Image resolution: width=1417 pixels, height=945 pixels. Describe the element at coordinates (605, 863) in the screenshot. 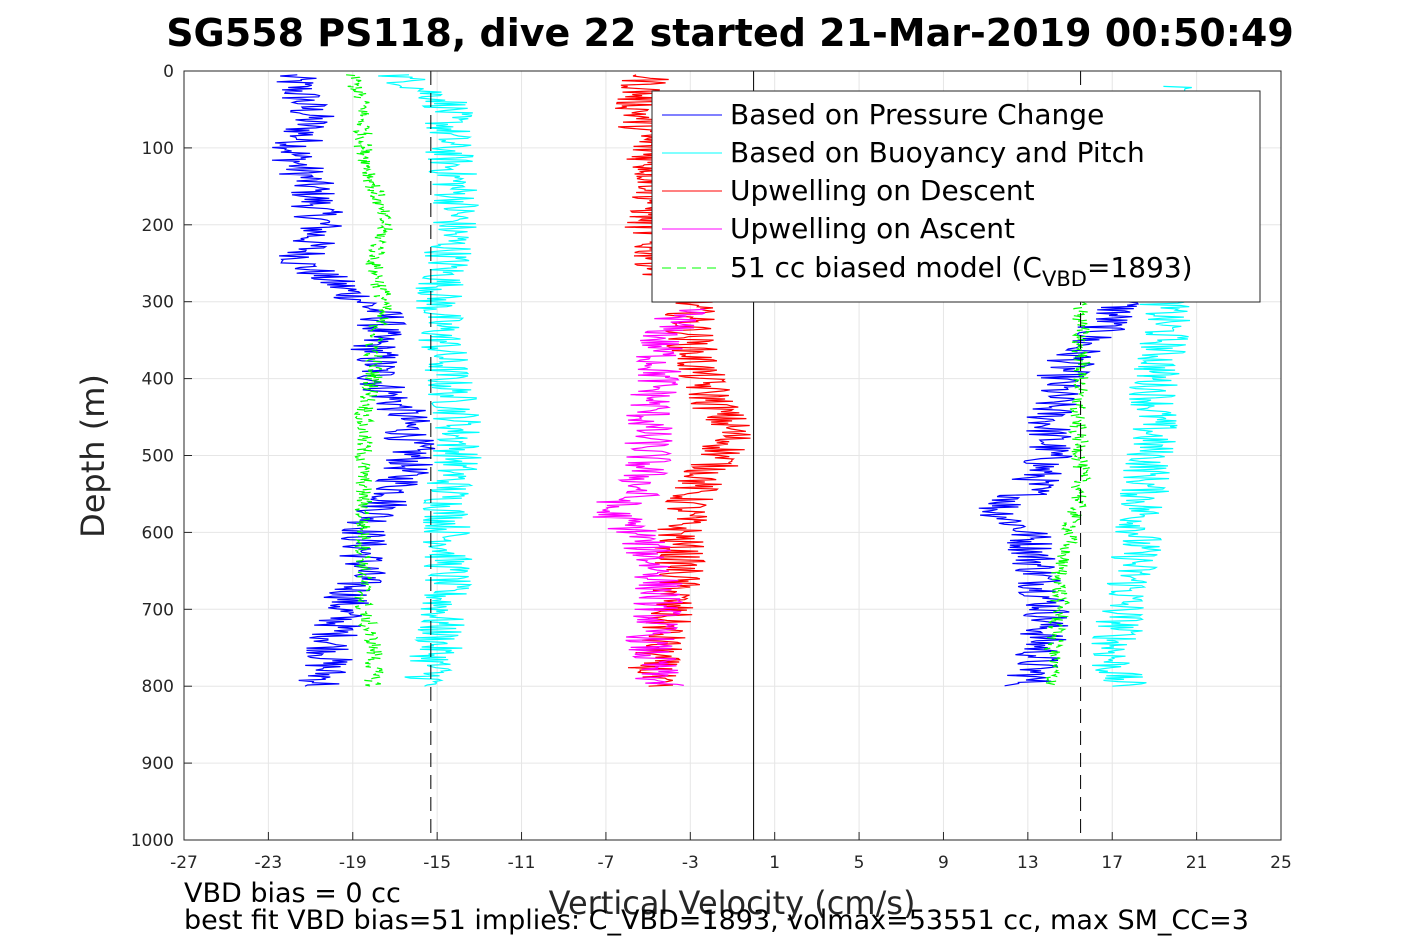

I see `x-tick-label: -7` at that location.